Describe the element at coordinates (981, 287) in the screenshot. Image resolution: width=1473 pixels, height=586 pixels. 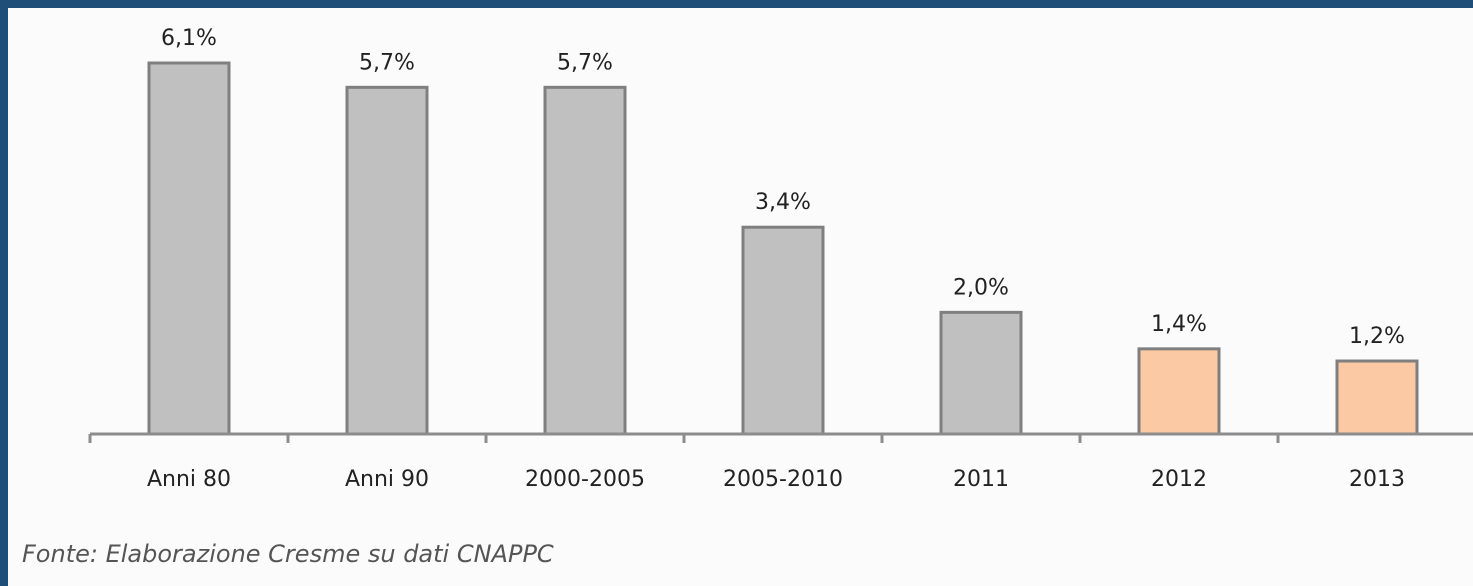
I see `data-label: 2,0%` at that location.